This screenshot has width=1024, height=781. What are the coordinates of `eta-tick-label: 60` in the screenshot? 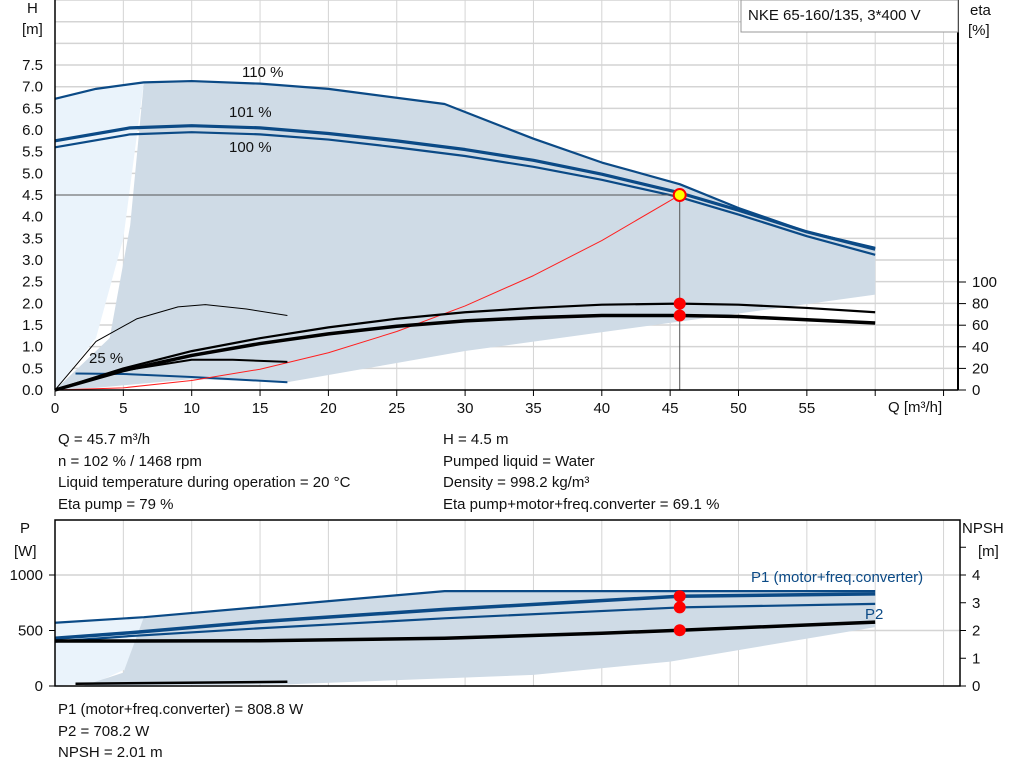 It's located at (980, 325).